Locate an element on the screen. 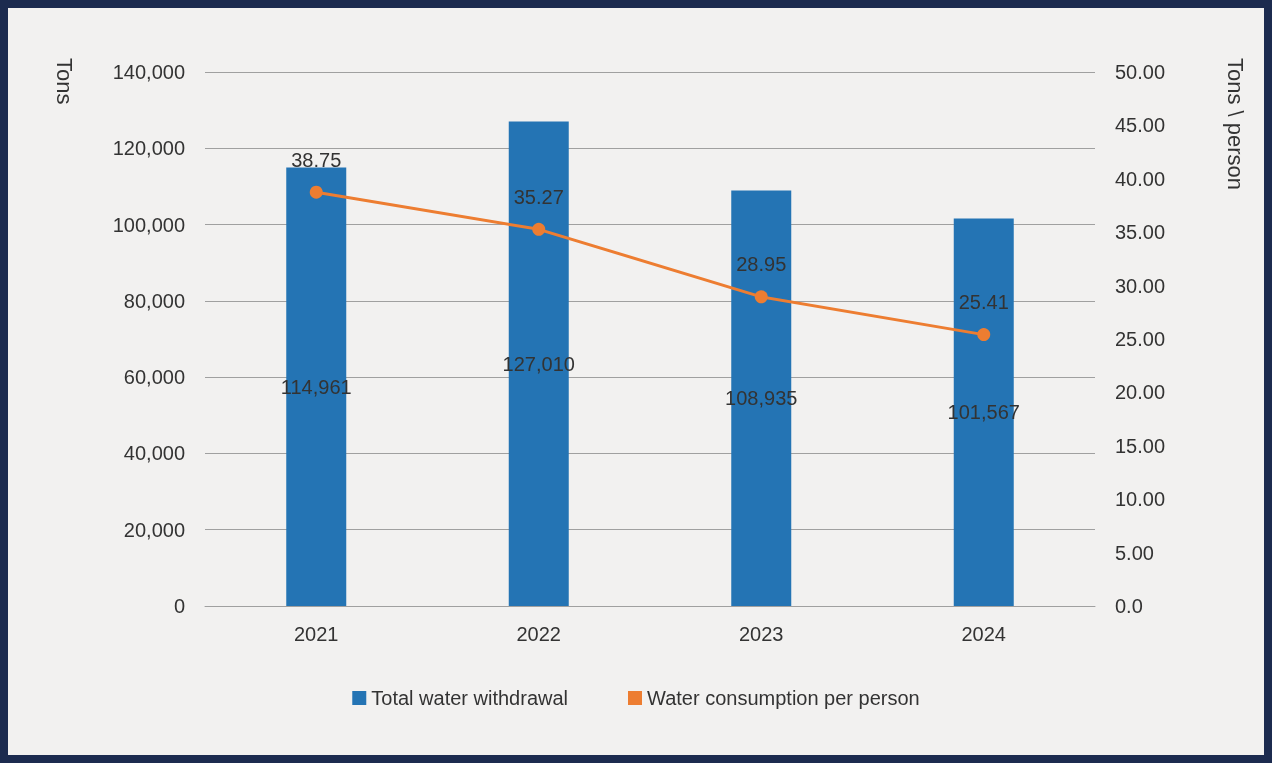 The height and width of the screenshot is (763, 1272). y2-tick-label: 15.00 is located at coordinates (1140, 445).